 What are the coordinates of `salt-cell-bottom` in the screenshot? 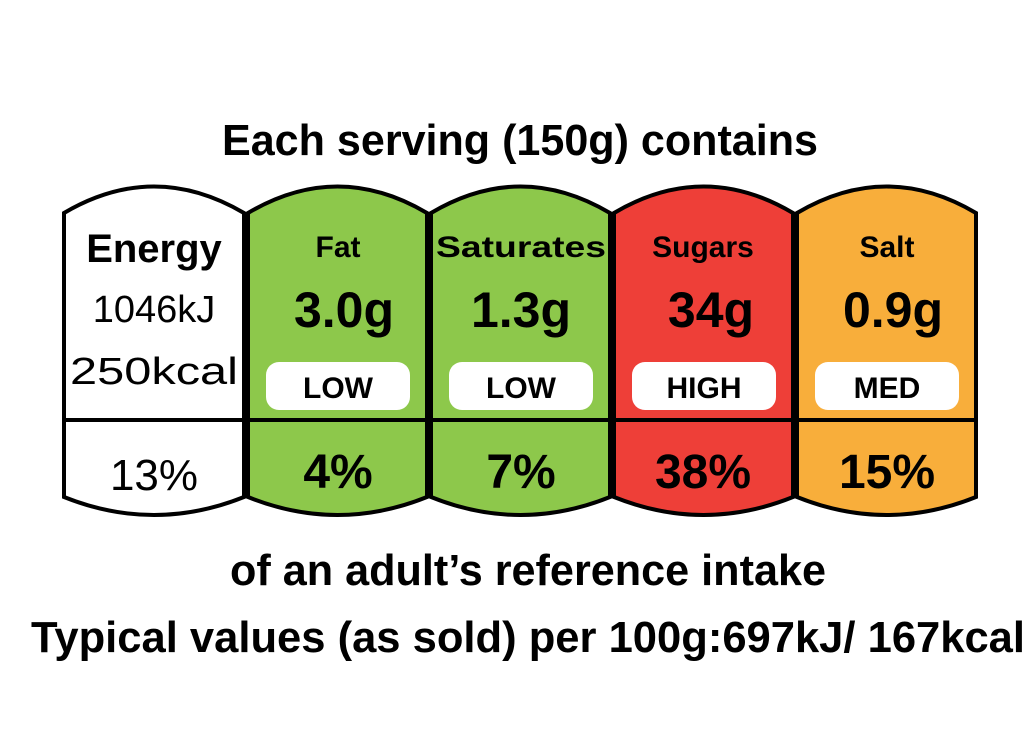 It's located at (886, 467).